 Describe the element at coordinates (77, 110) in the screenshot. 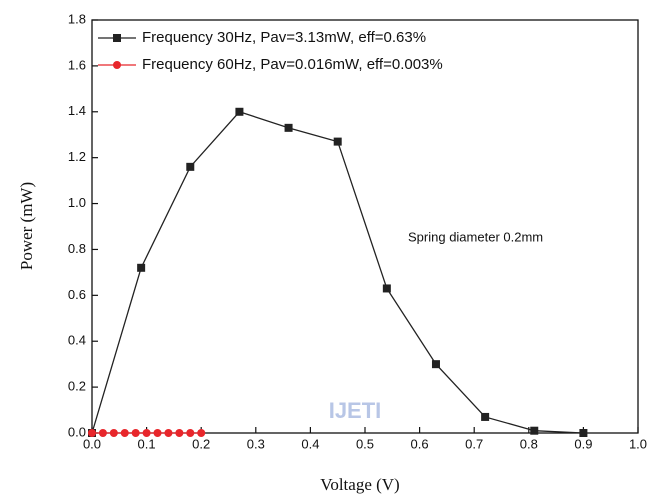

I see `y-tick-label: 1.4` at that location.